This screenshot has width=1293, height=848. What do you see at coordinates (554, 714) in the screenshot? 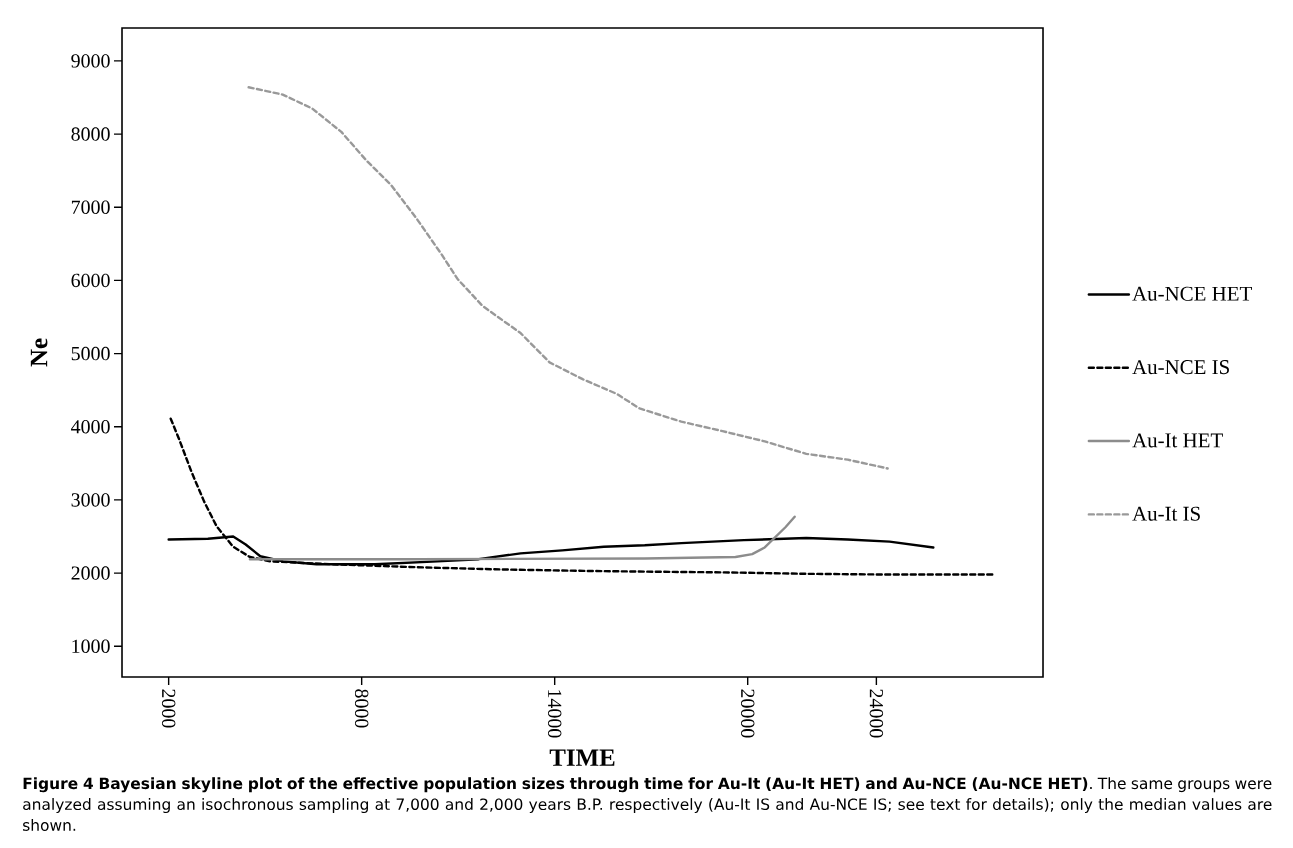
I see `x-tick-label: 14000` at bounding box center [554, 714].